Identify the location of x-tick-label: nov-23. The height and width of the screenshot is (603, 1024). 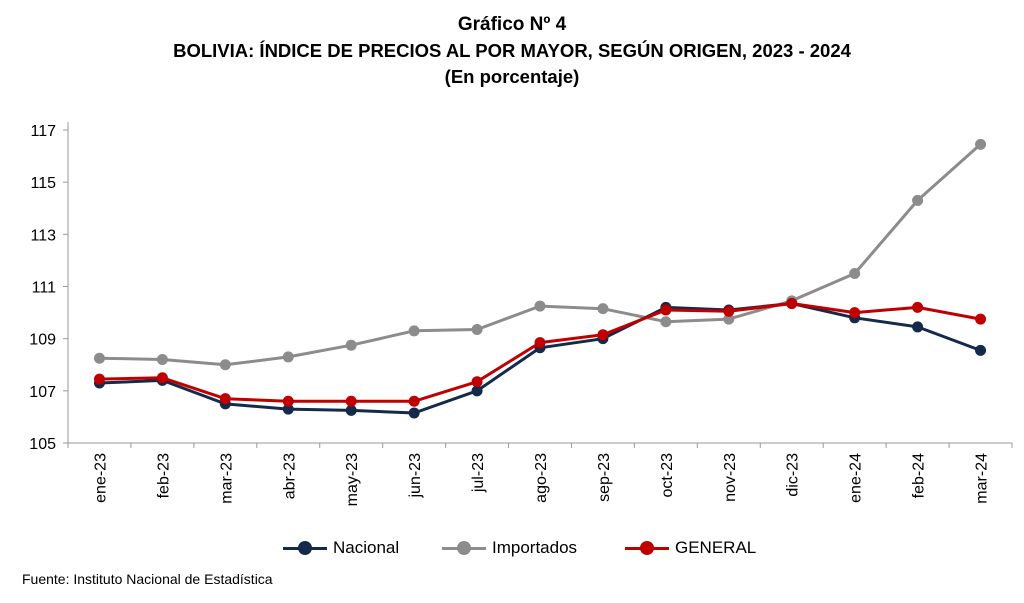
(730, 477).